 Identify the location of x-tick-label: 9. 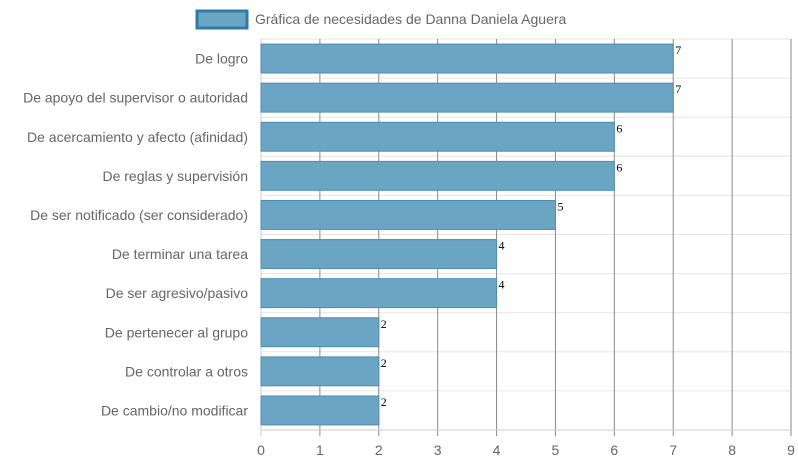
(791, 450).